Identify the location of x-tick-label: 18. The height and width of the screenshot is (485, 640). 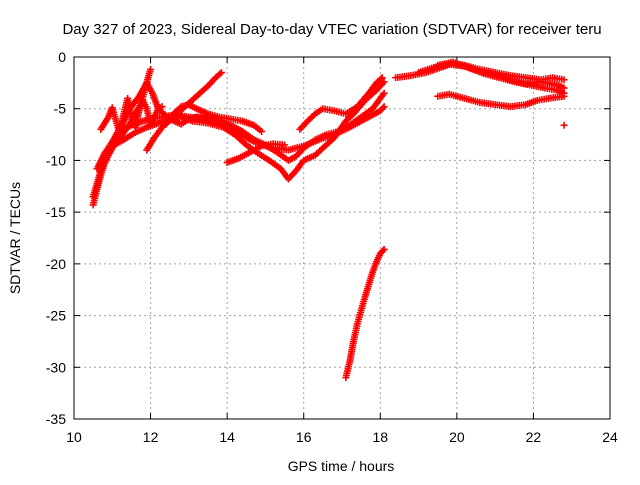
(380, 437).